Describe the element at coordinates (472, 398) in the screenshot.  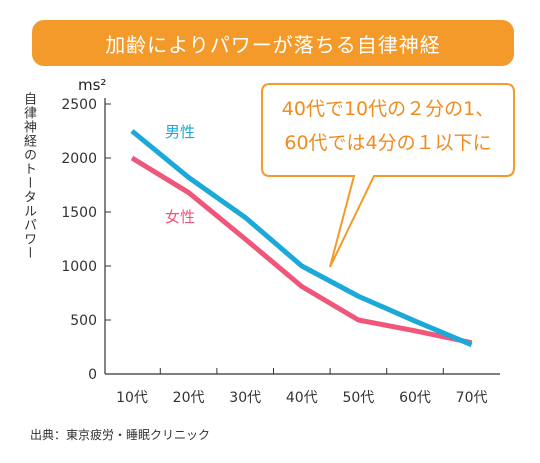
I see `x-tick-label: 70代` at that location.